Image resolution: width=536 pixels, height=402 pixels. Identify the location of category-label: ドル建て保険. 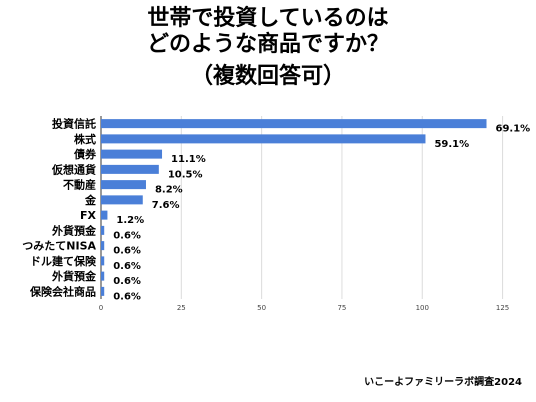
(63, 261).